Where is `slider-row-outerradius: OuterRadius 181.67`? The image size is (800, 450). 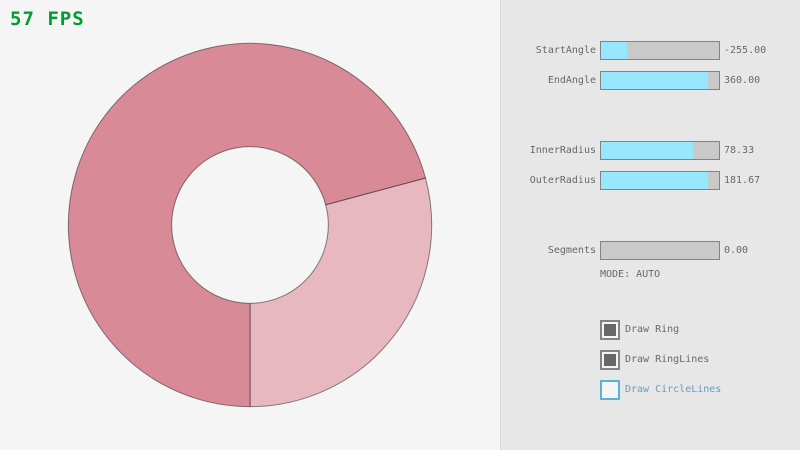
slider-row-outerradius: OuterRadius 181.67 is located at coordinates (400, 180).